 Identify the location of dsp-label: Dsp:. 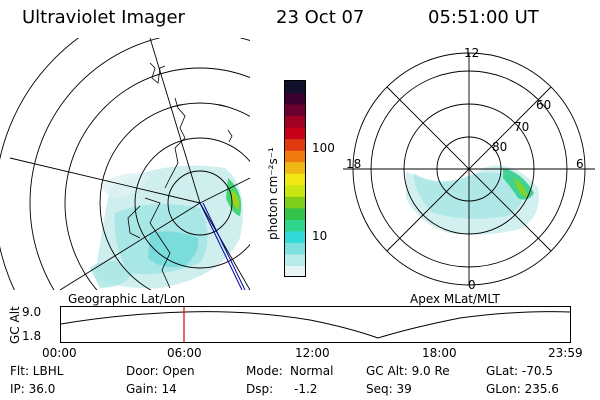
(260, 389).